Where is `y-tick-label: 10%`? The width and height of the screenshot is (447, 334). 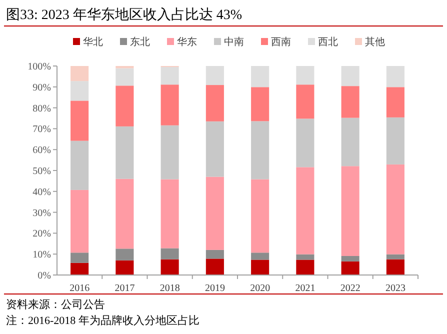 y-tick-label: 10% is located at coordinates (41, 255).